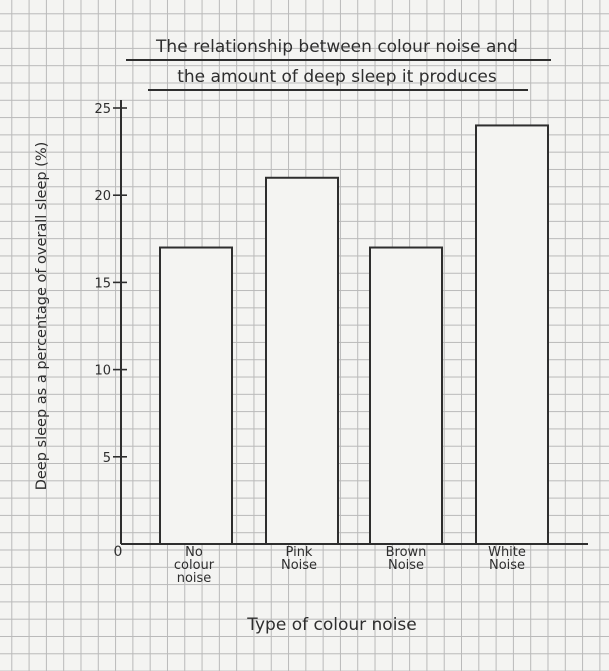 This screenshot has height=671, width=609. I want to click on y-tick-label: 5, so click(107, 458).